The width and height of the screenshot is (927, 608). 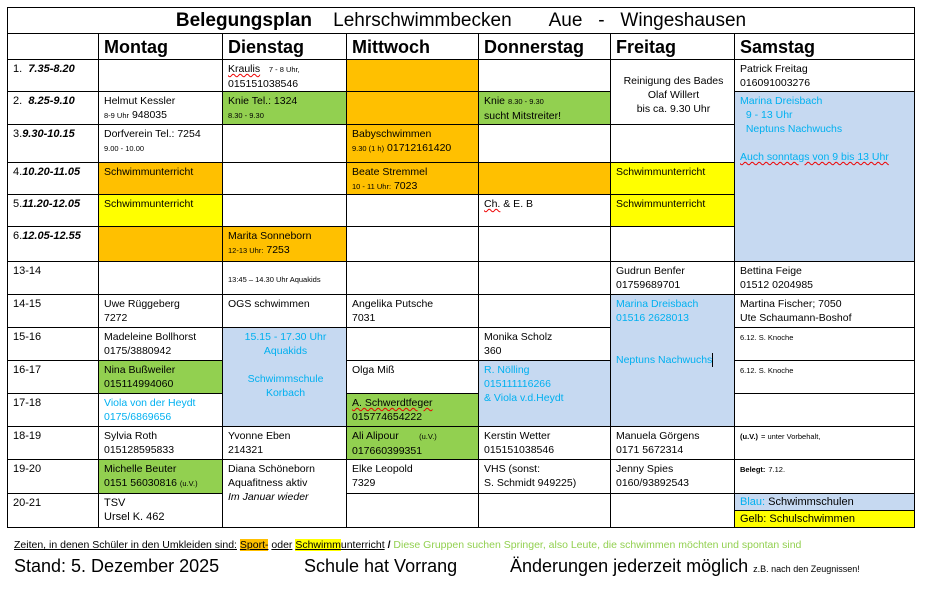 What do you see at coordinates (544, 393) in the screenshot?
I see `booking-cell: R. Nölling 015111116266 & Viola v.d.Heydt` at bounding box center [544, 393].